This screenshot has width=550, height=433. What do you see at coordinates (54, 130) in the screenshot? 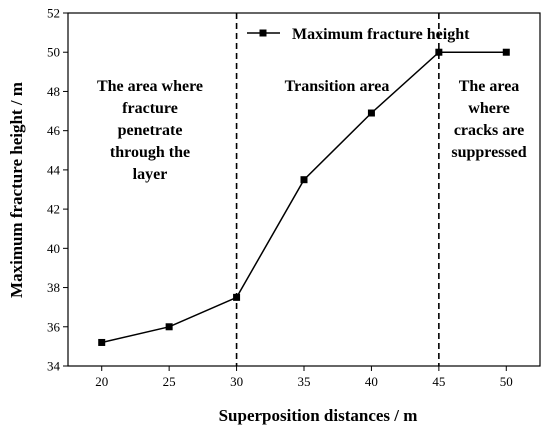
I see `y-tick-label: 46` at bounding box center [54, 130].